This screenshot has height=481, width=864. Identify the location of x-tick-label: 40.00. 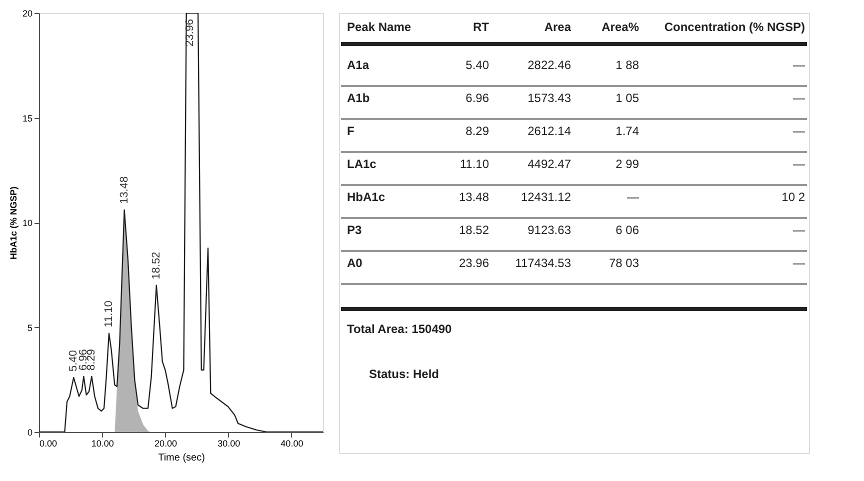
(292, 443).